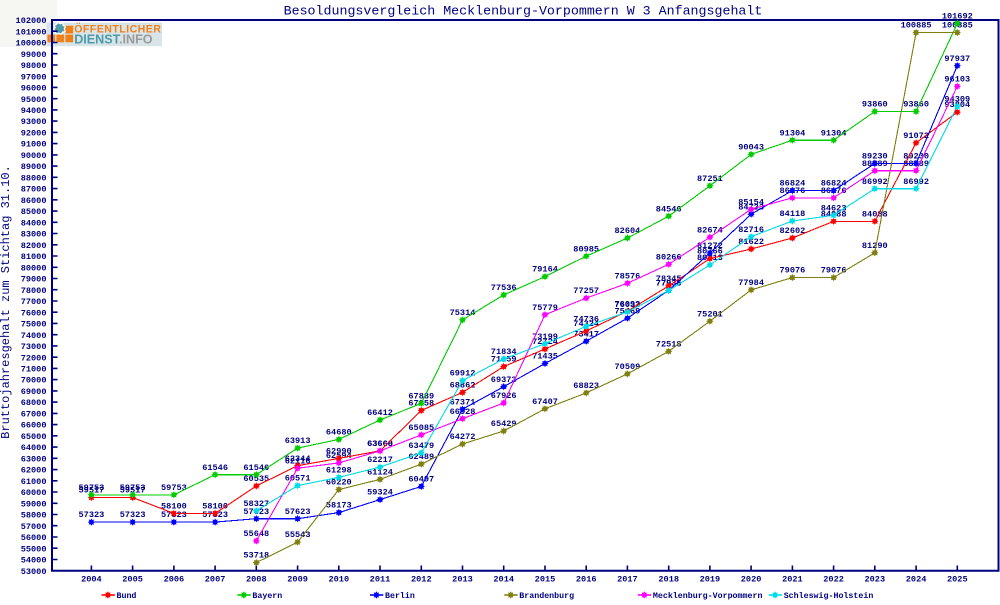 This screenshot has height=605, width=1000. I want to click on svg-text: 80266, so click(669, 257).